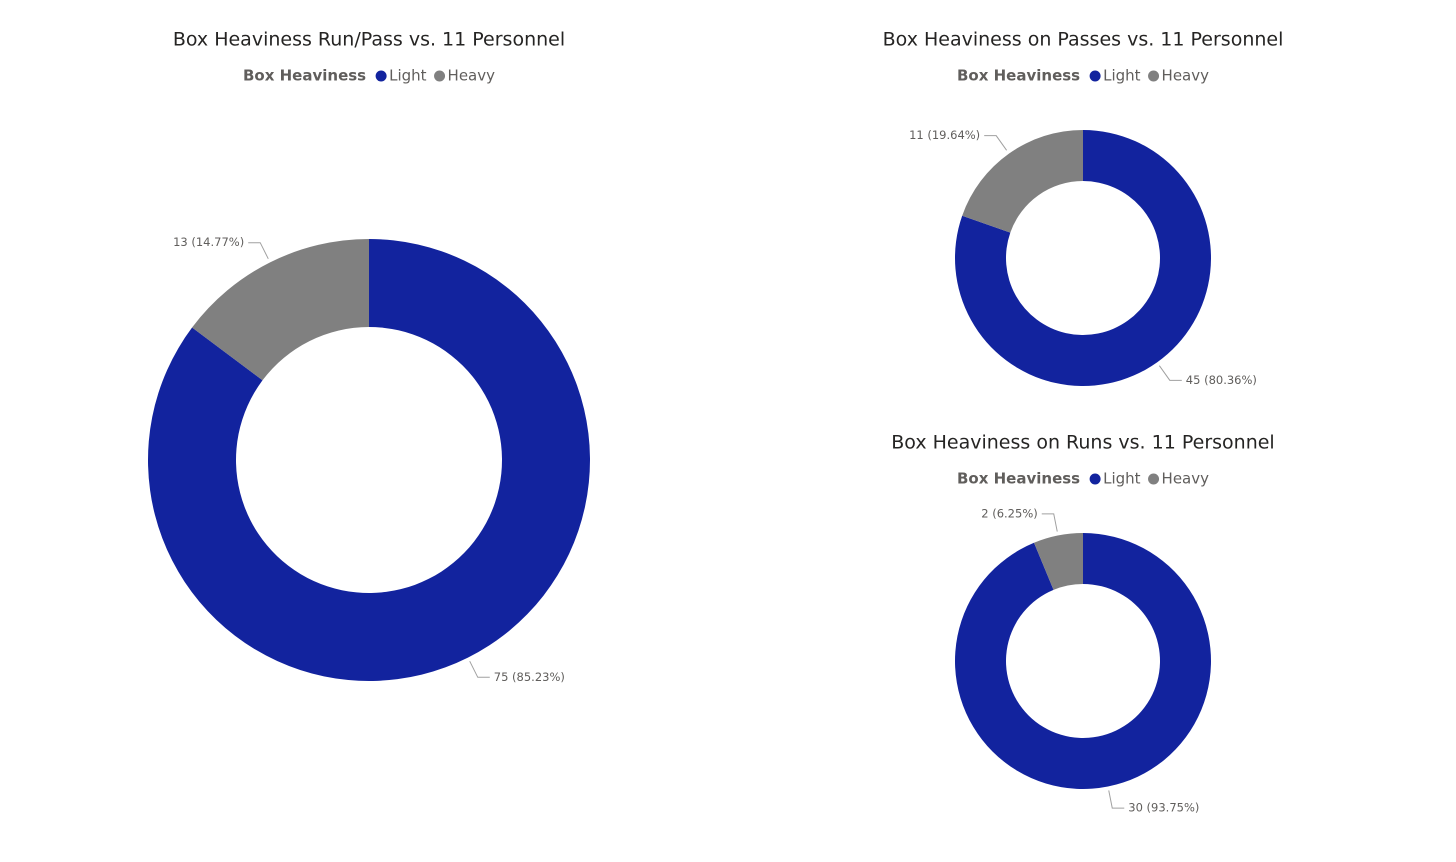 The height and width of the screenshot is (862, 1456). Describe the element at coordinates (529, 677) in the screenshot. I see `data-label: 75 (85.23%)` at that location.